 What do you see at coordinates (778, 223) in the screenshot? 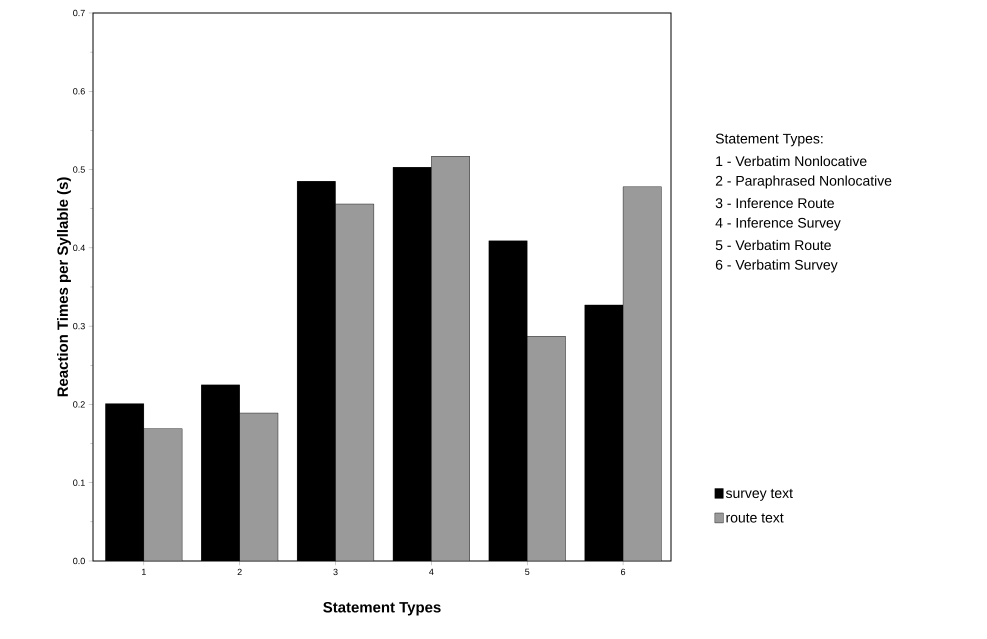
I see `text: 4 - Inference Survey` at bounding box center [778, 223].